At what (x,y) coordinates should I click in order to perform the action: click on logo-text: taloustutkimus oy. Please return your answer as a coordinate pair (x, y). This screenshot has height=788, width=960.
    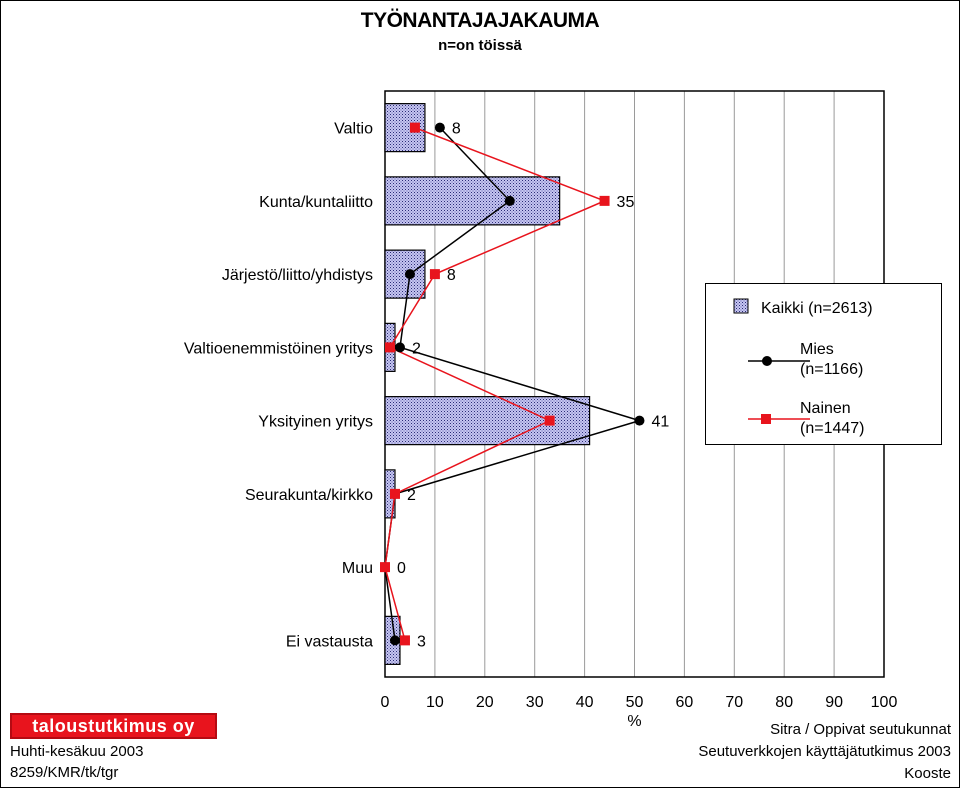
    Looking at the image, I should click on (113, 726).